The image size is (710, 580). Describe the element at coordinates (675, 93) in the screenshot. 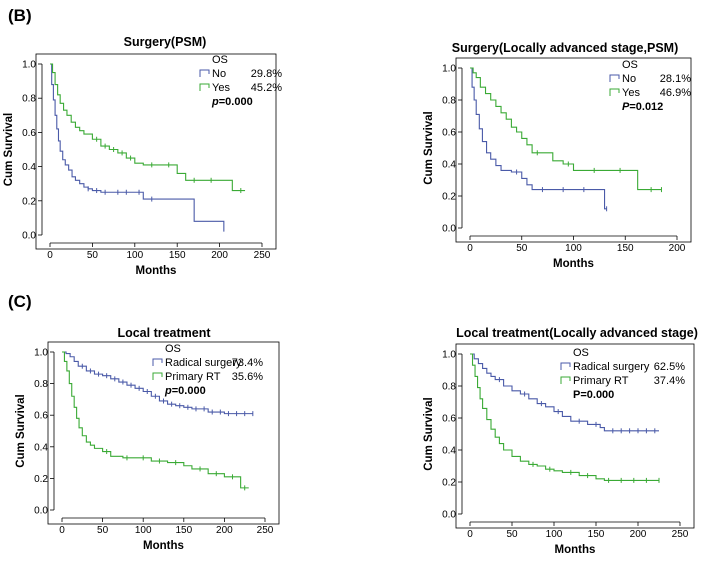

I see `legend-stat-yes: 46.9%` at that location.